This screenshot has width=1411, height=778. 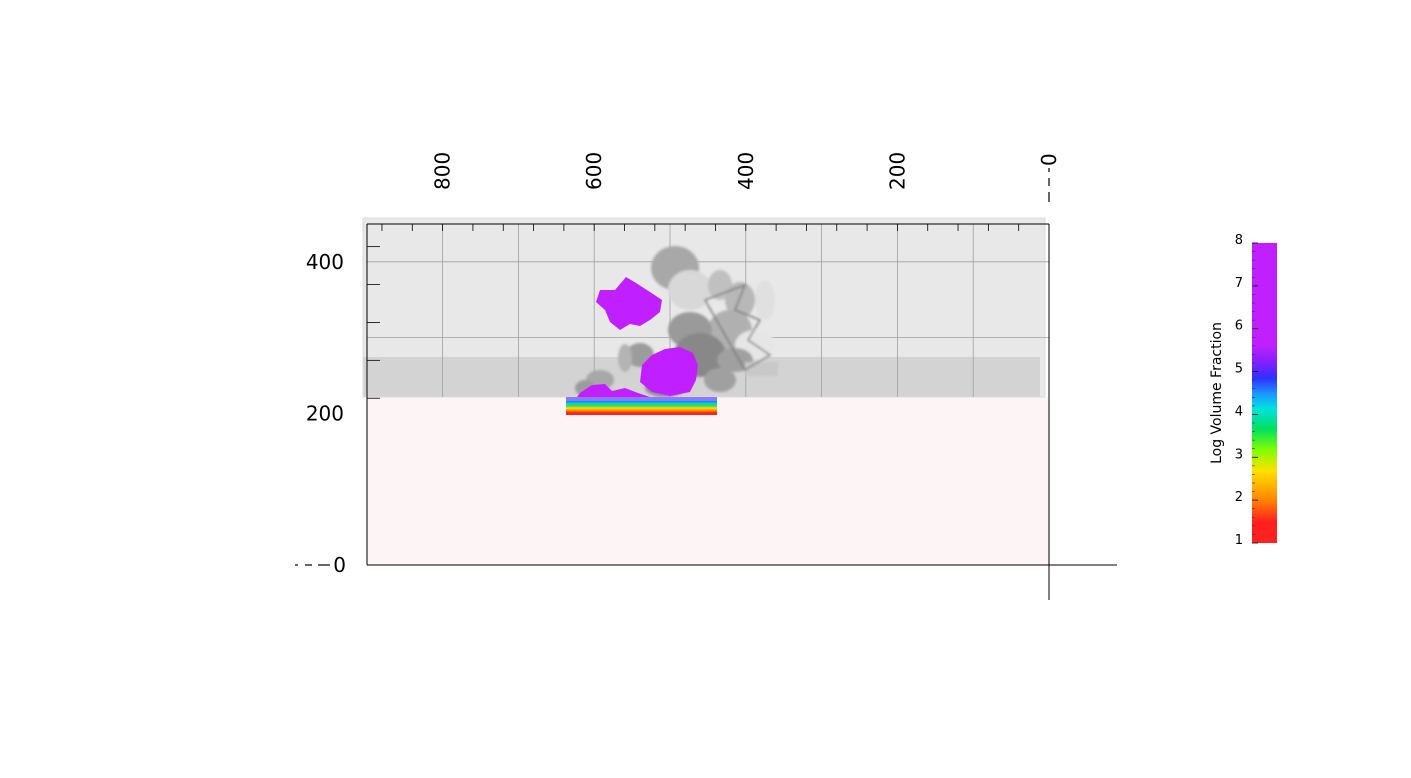 What do you see at coordinates (1239, 283) in the screenshot?
I see `colorbar-tick-label: 7` at bounding box center [1239, 283].